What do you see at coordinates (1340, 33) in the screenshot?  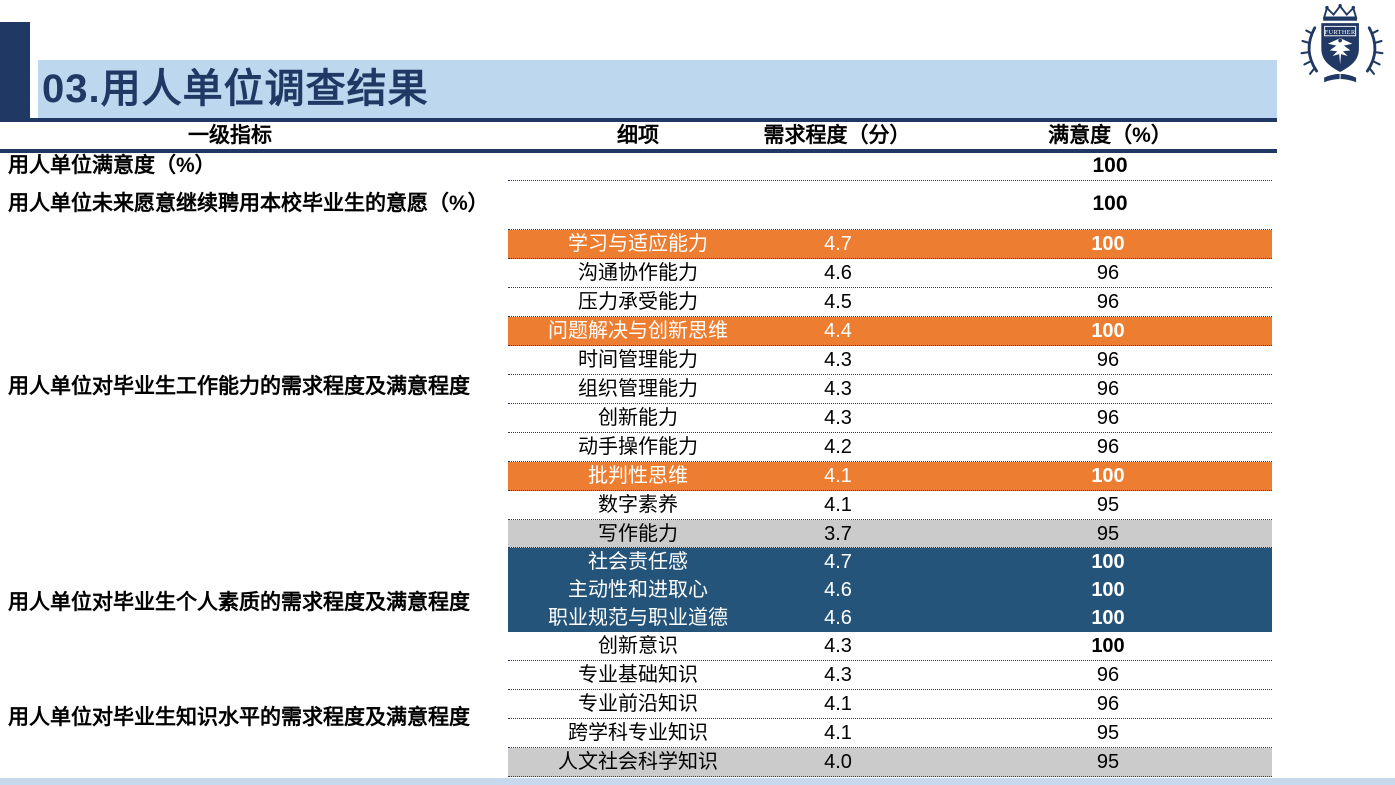 I see `svg-text: FURTHER` at bounding box center [1340, 33].